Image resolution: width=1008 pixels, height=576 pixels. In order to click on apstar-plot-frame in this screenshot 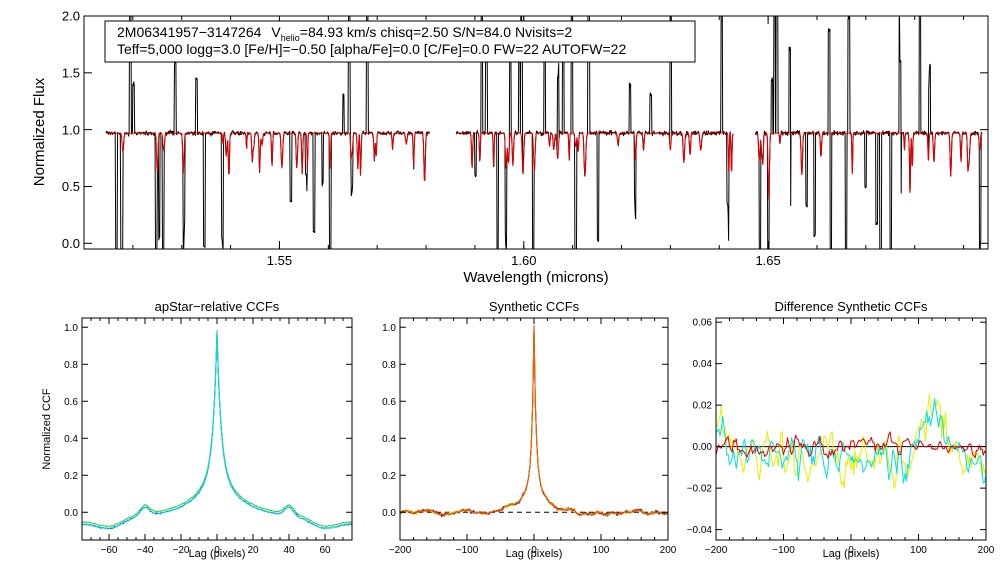, I will do `click(217, 429)`.